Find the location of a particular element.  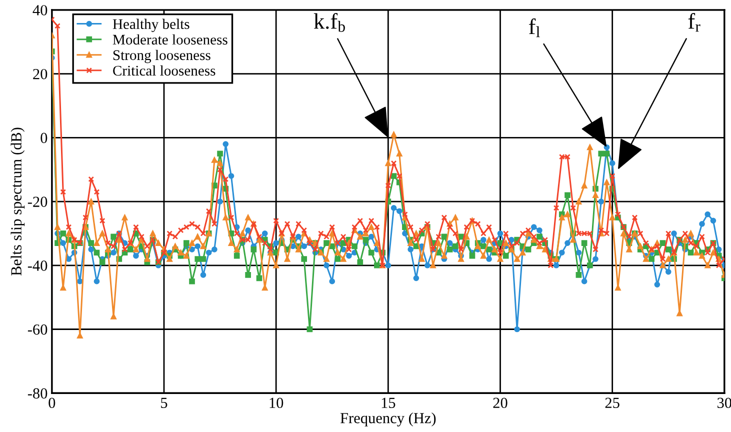

y-axis-title: Belts slip spectrum (dB) is located at coordinates (17, 202).